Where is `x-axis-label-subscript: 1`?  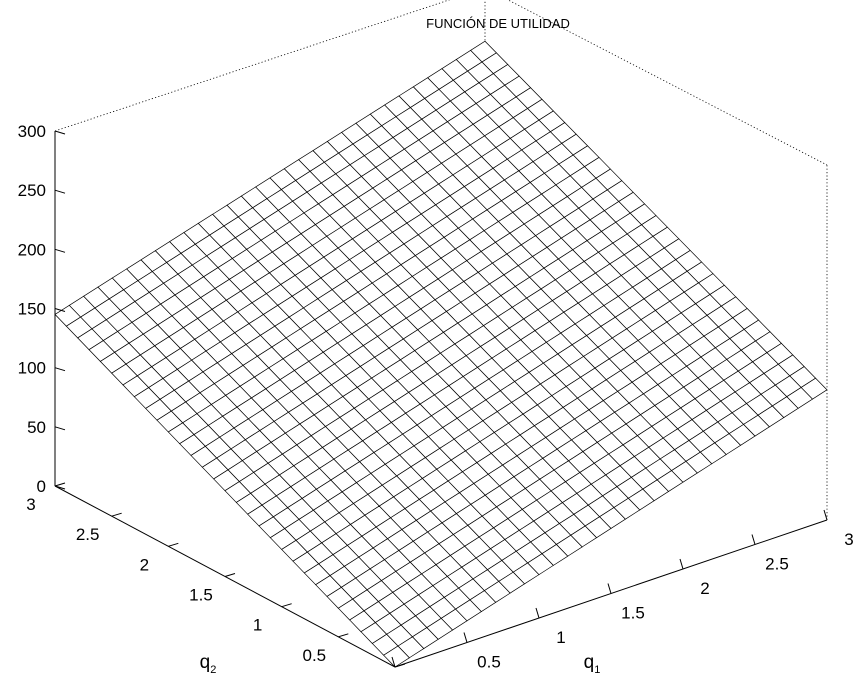 x-axis-label-subscript: 1 is located at coordinates (597, 670).